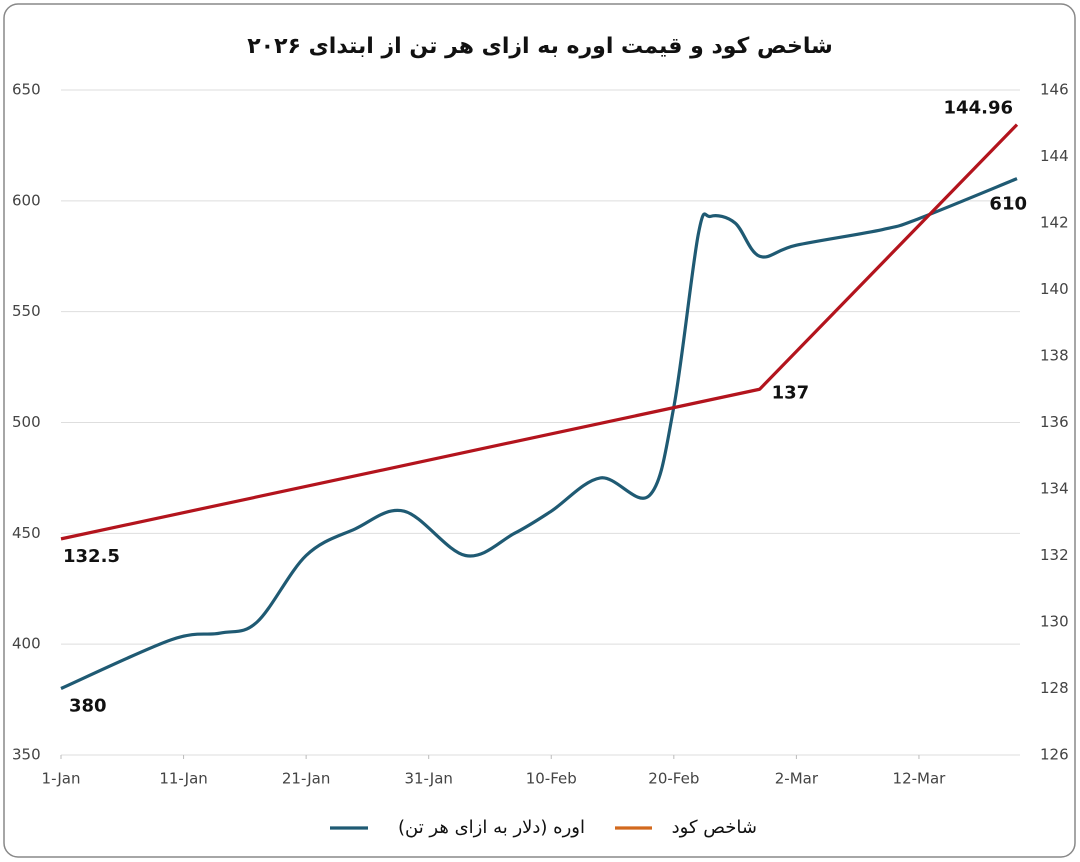 This screenshot has height=862, width=1080. I want to click on y2-tick-label: 136, so click(1054, 422).